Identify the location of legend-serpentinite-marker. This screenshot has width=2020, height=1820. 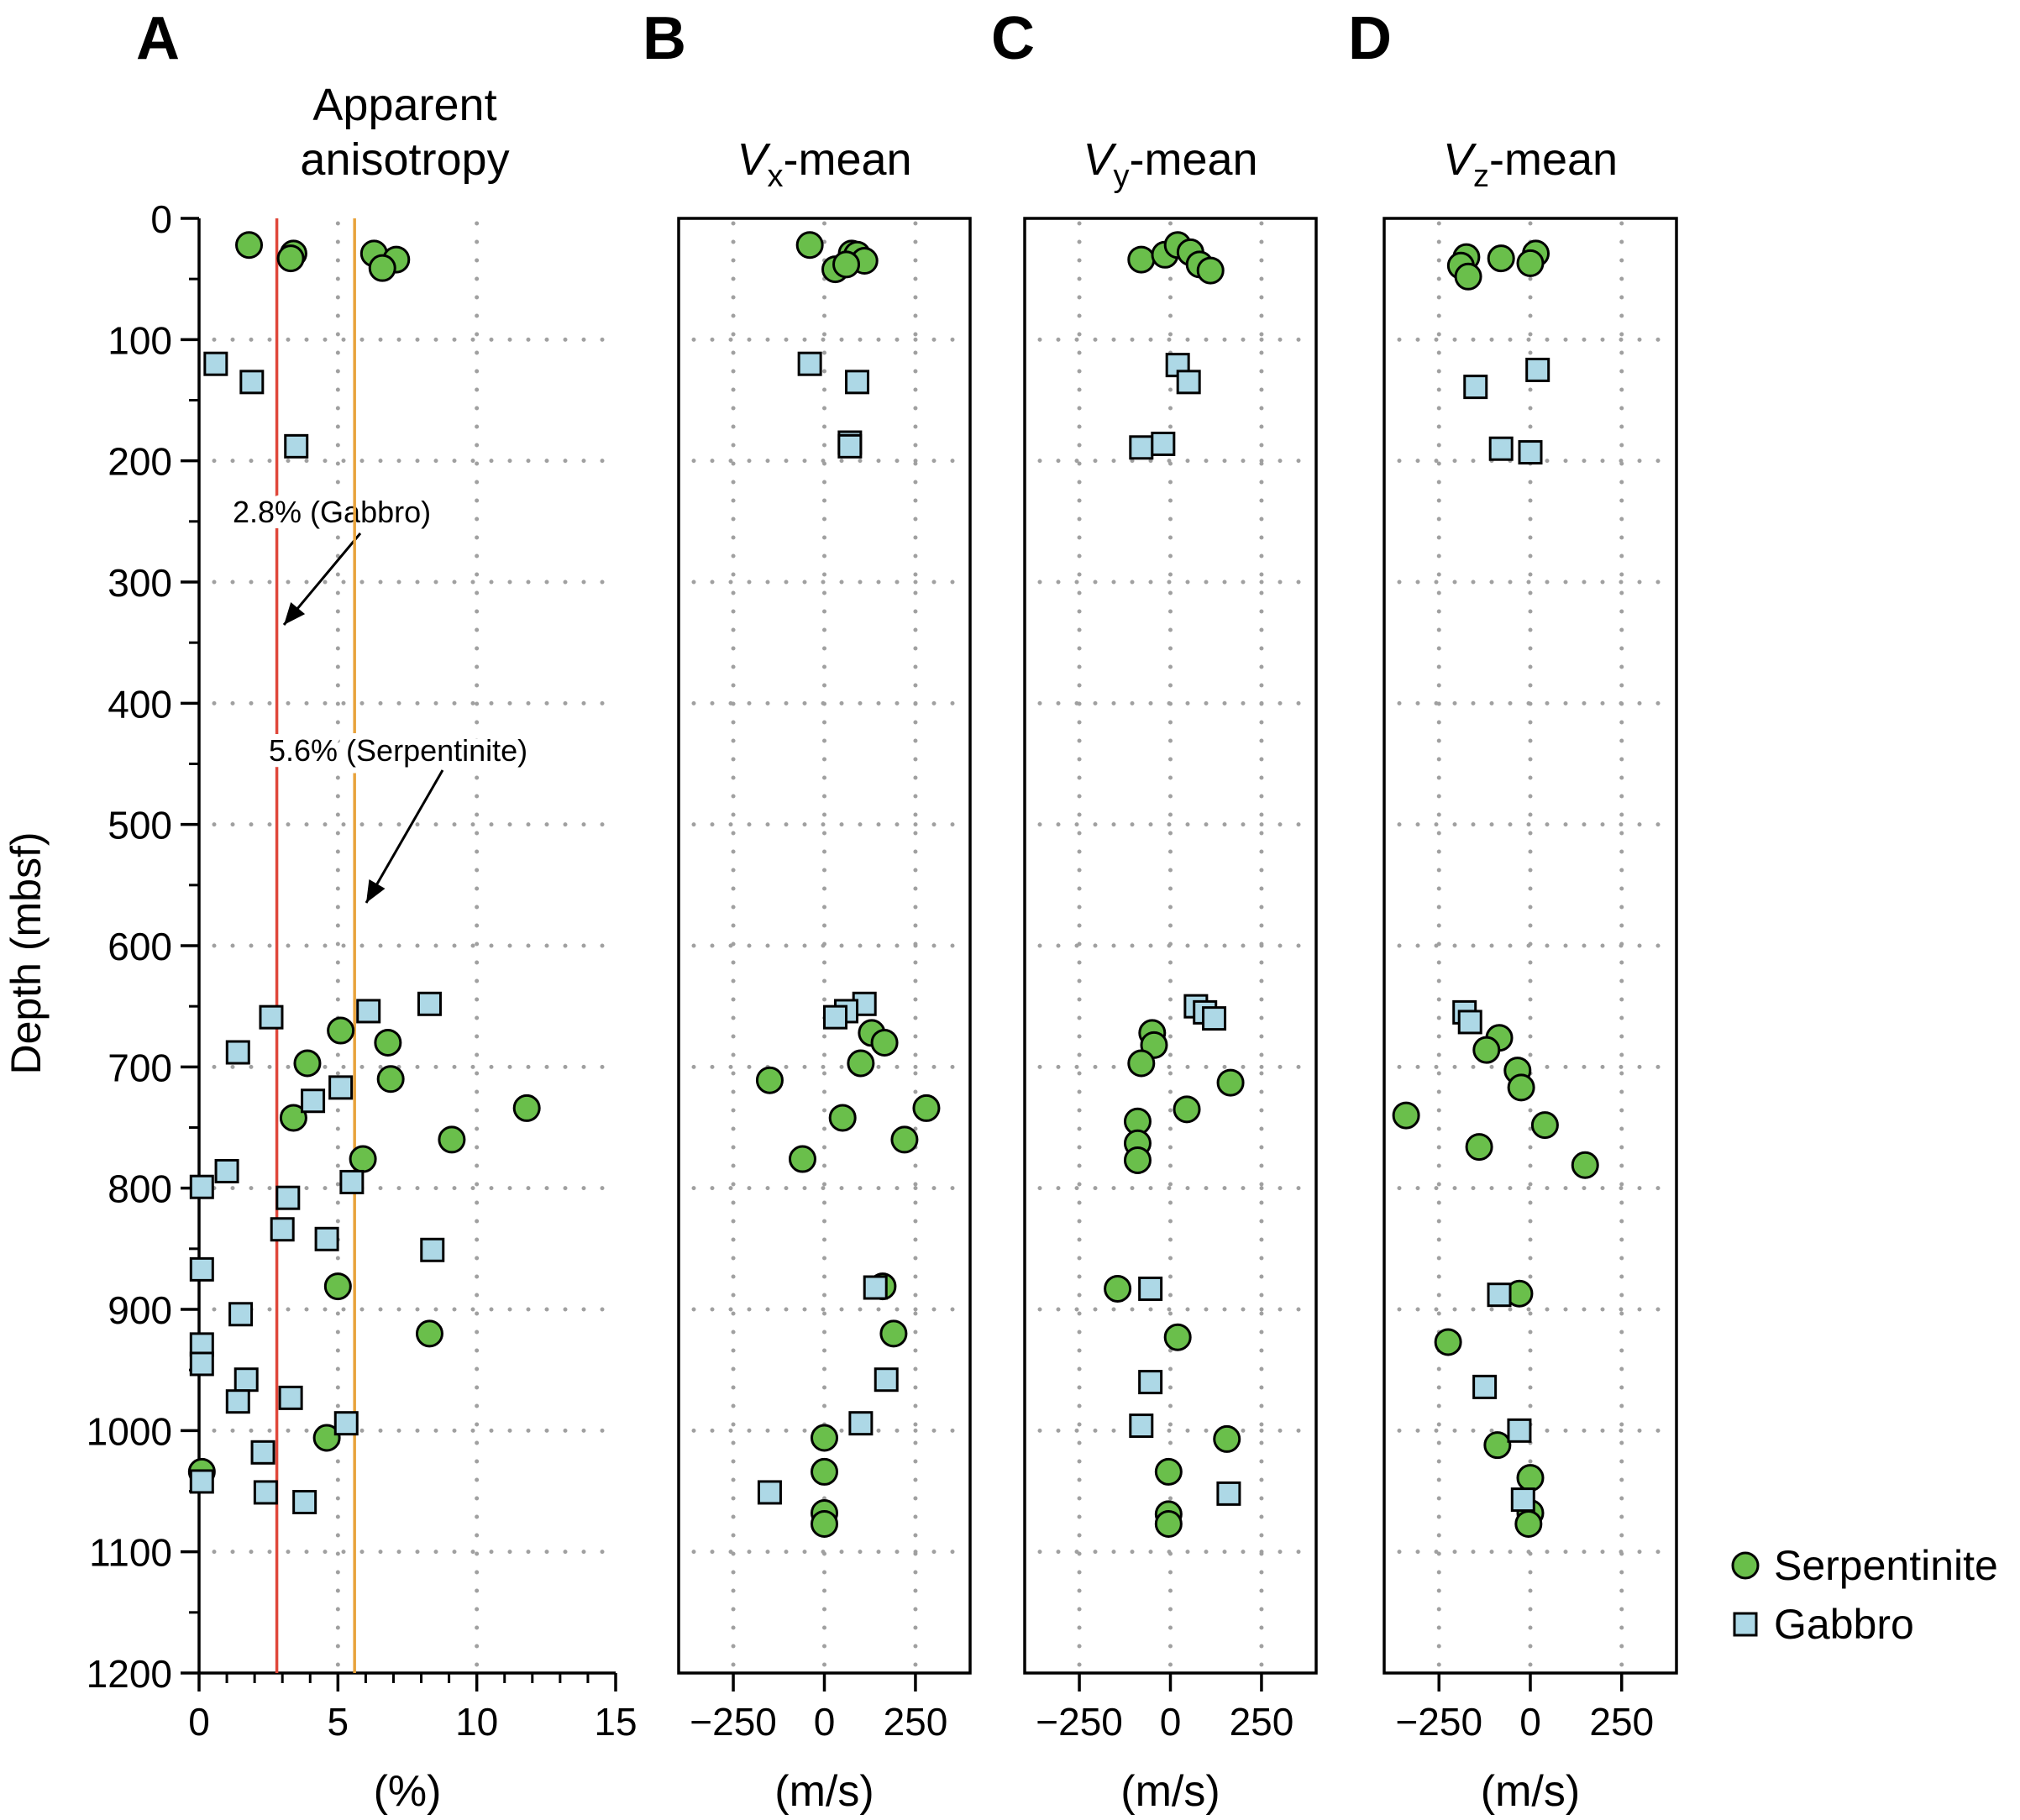
(1745, 1565).